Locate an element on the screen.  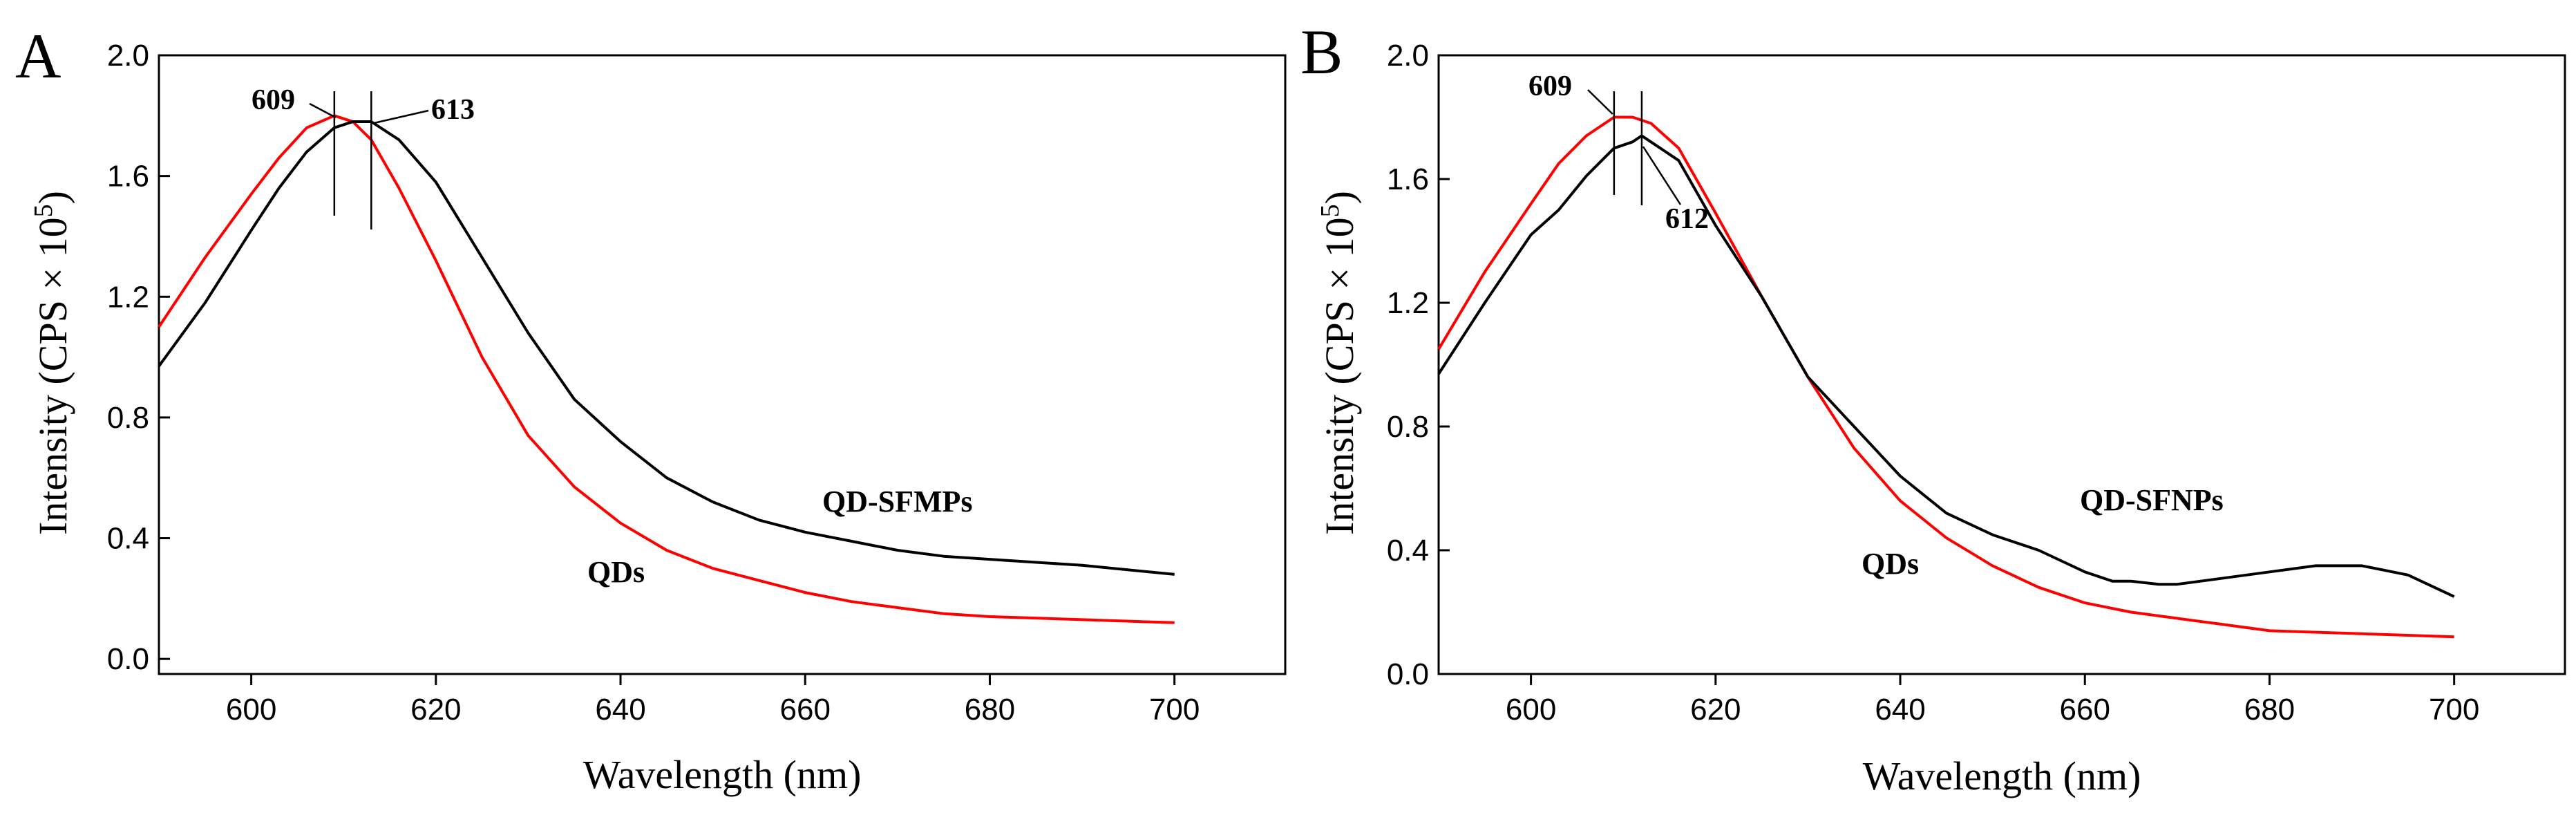
panel-a-series-label-qds: QDs is located at coordinates (616, 572).